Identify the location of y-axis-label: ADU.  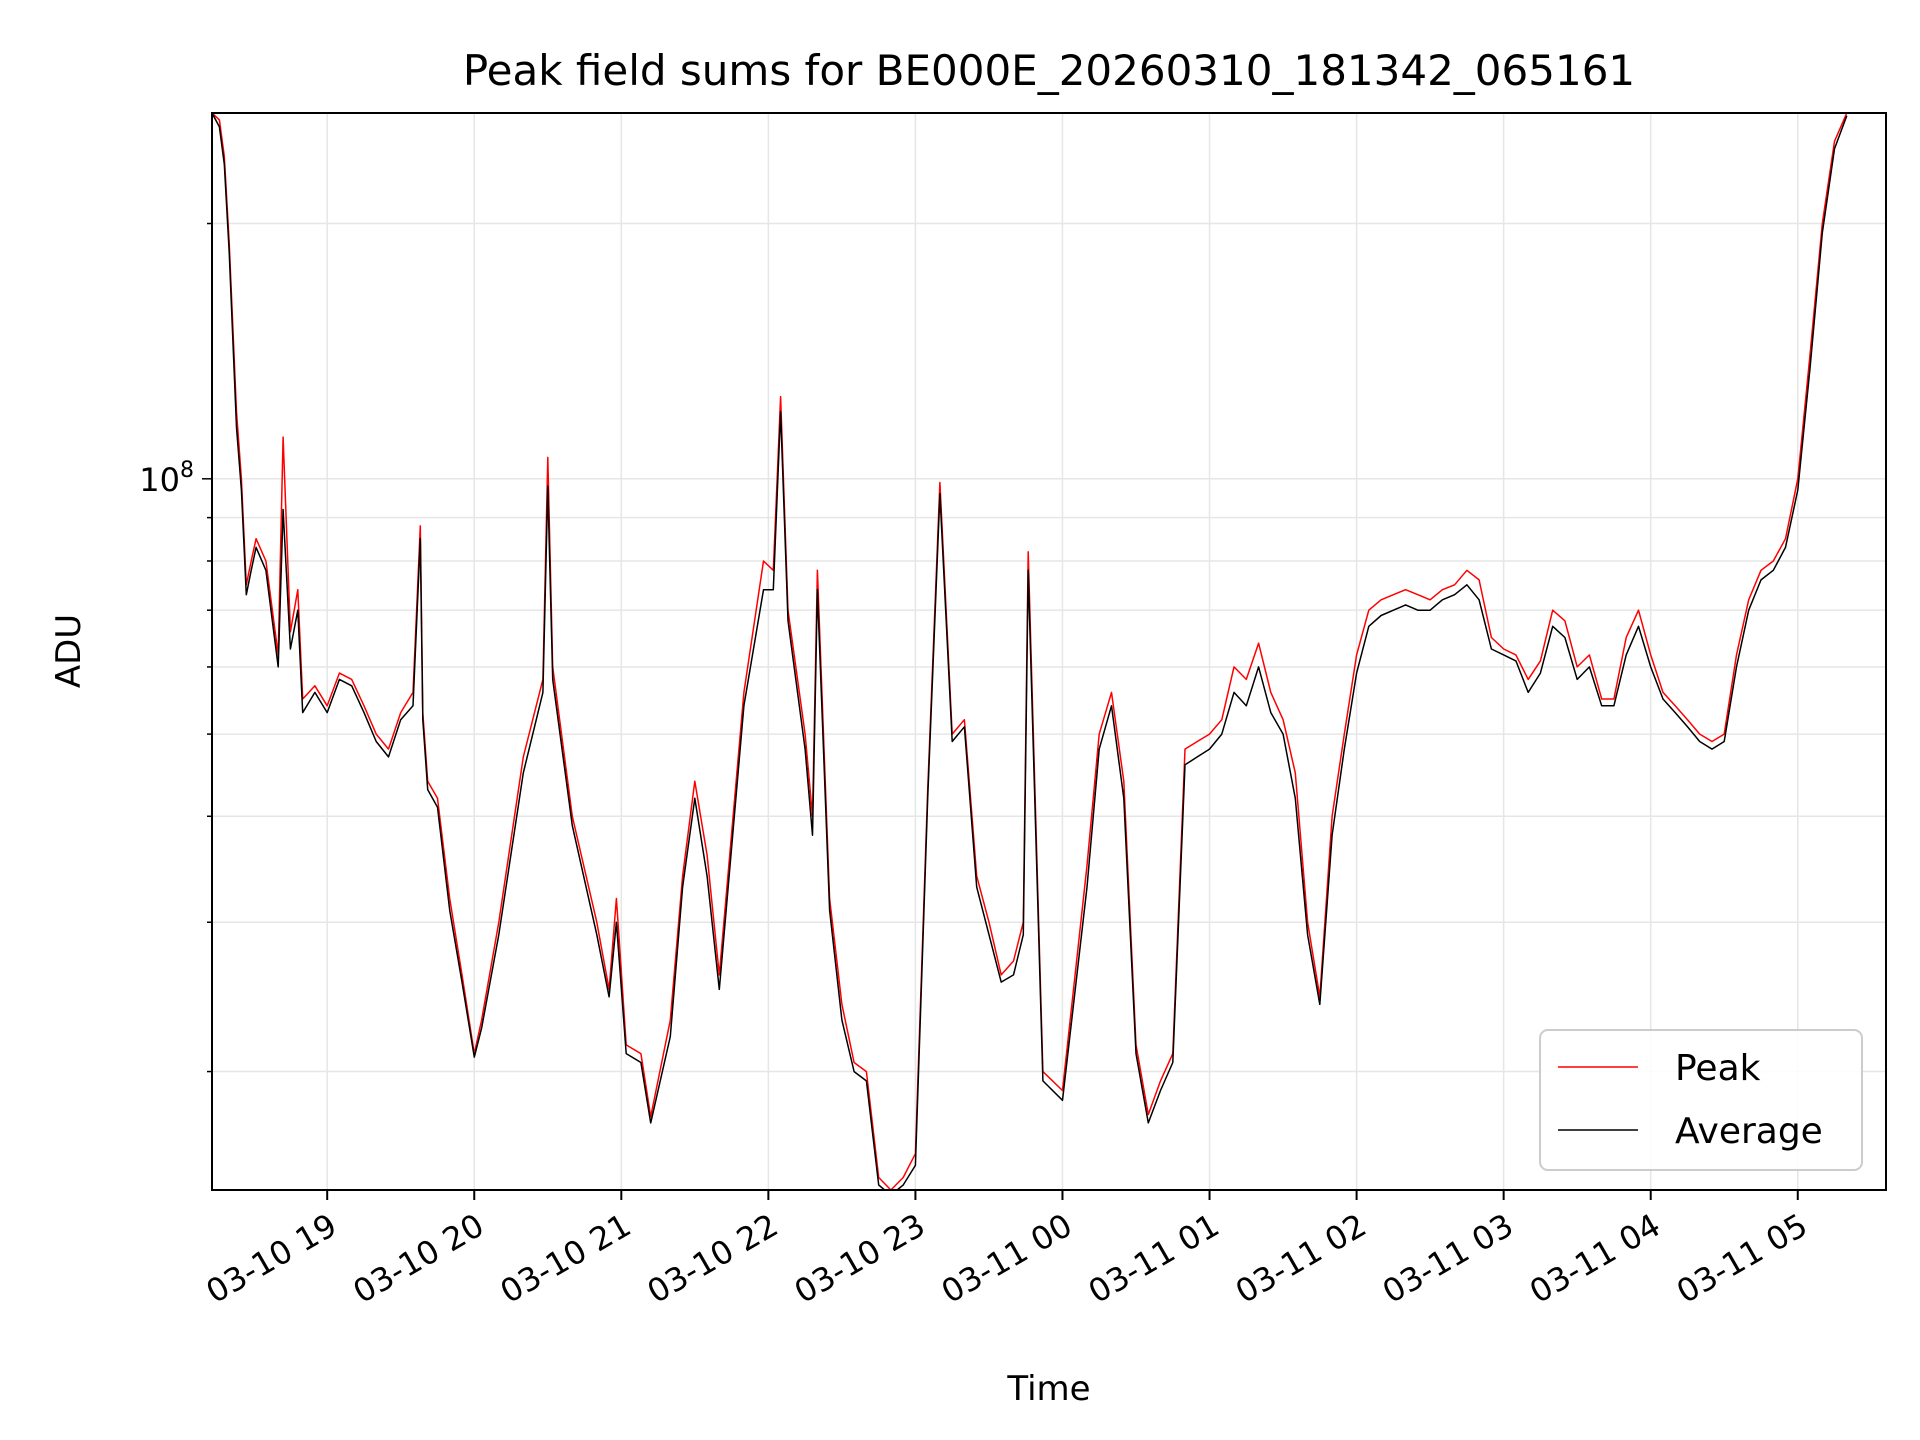
(69, 651).